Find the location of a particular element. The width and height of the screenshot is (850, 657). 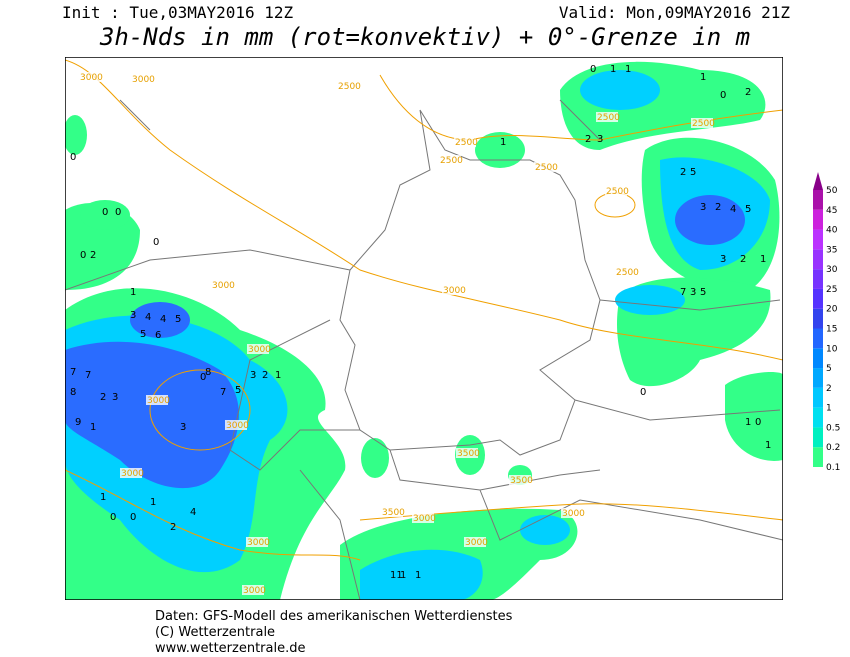

colorbar-label: 0.1 is located at coordinates (833, 468).